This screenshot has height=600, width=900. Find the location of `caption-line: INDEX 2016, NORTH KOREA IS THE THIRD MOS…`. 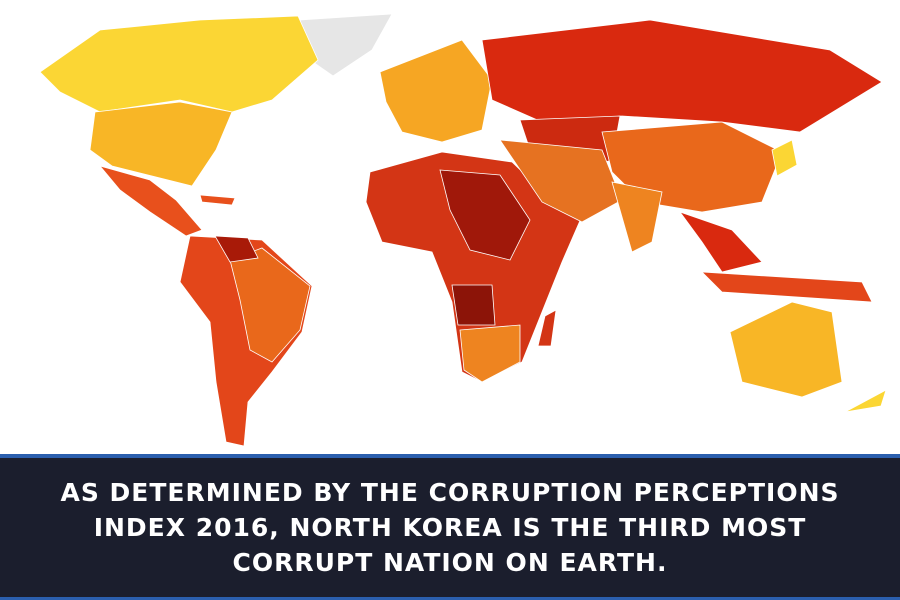

caption-line: INDEX 2016, NORTH KOREA IS THE THIRD MOS… is located at coordinates (450, 527).